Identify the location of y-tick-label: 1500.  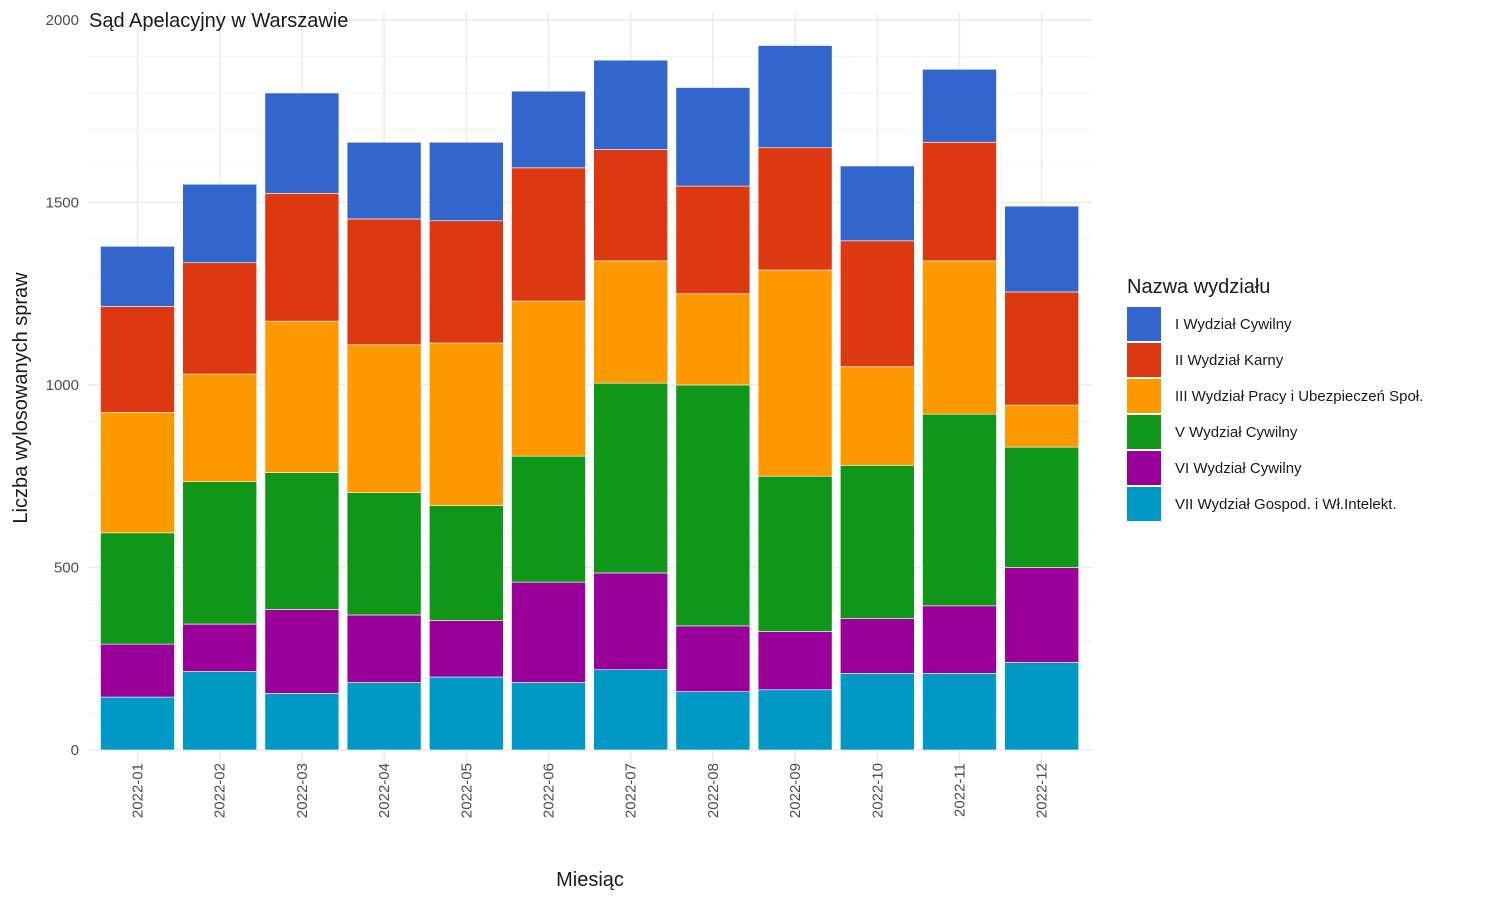
(62, 203).